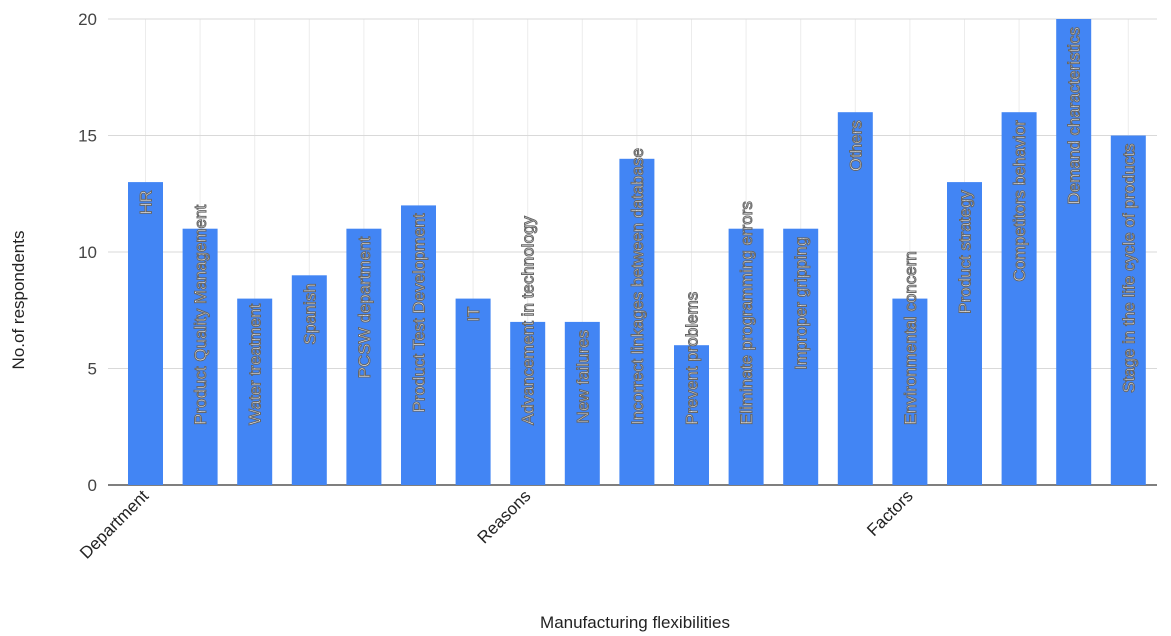 This screenshot has height=636, width=1171. What do you see at coordinates (965, 252) in the screenshot?
I see `bar-label: Product strategy` at bounding box center [965, 252].